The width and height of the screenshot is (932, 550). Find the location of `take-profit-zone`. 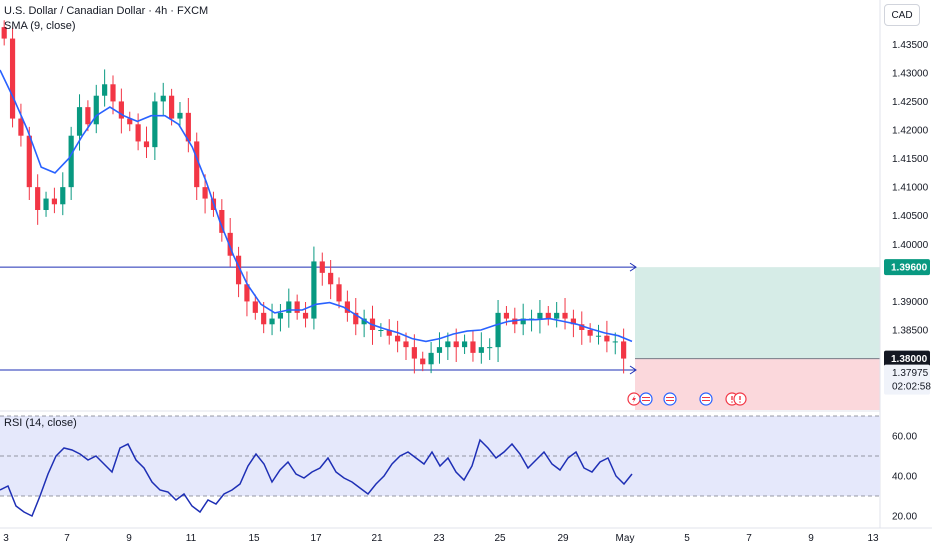

take-profit-zone is located at coordinates (757, 313).